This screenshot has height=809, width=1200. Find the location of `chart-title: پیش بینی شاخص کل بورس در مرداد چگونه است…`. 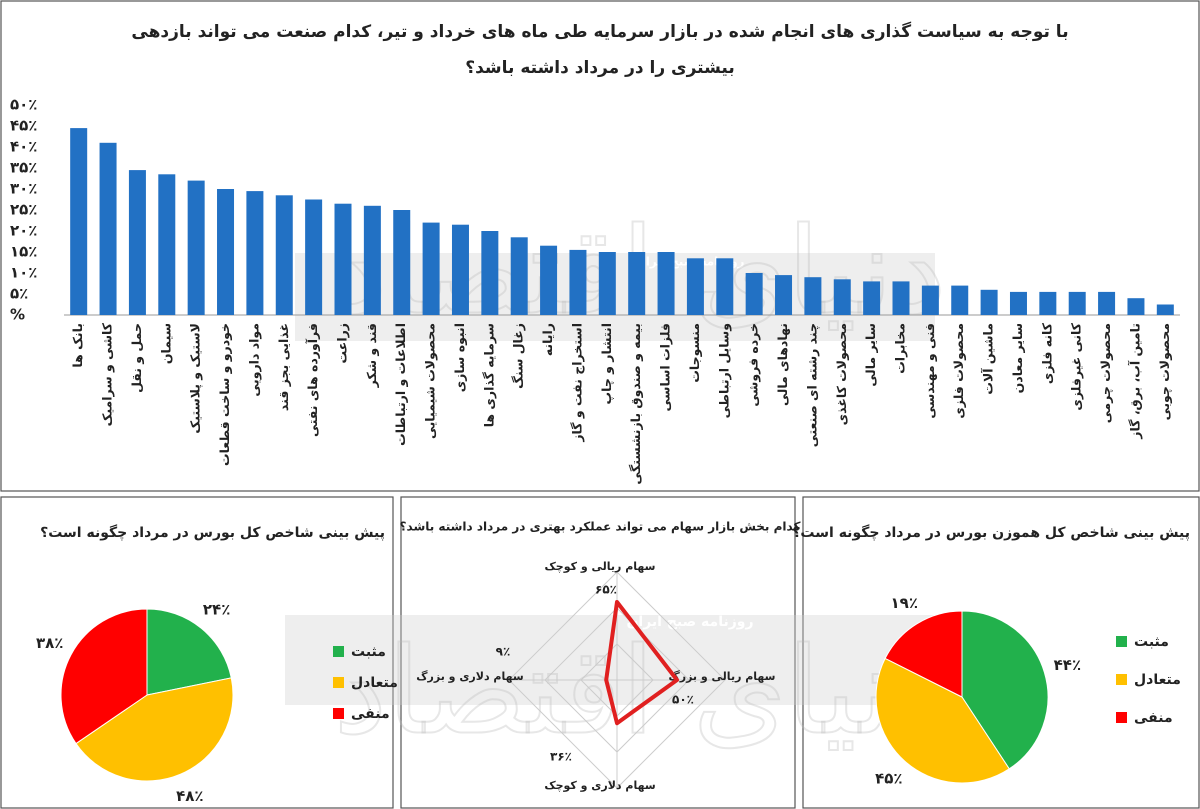

chart-title: پیش بینی شاخص کل بورس در مرداد چگونه است… is located at coordinates (212, 532).